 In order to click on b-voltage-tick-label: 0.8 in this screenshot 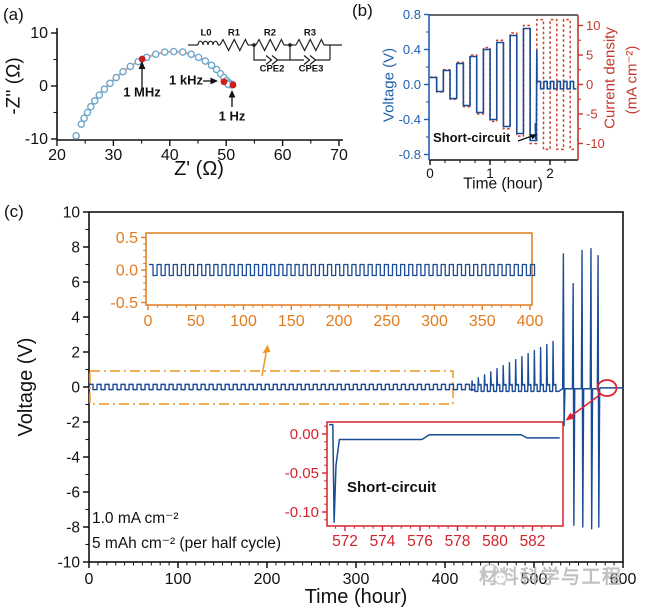, I will do `click(412, 14)`.